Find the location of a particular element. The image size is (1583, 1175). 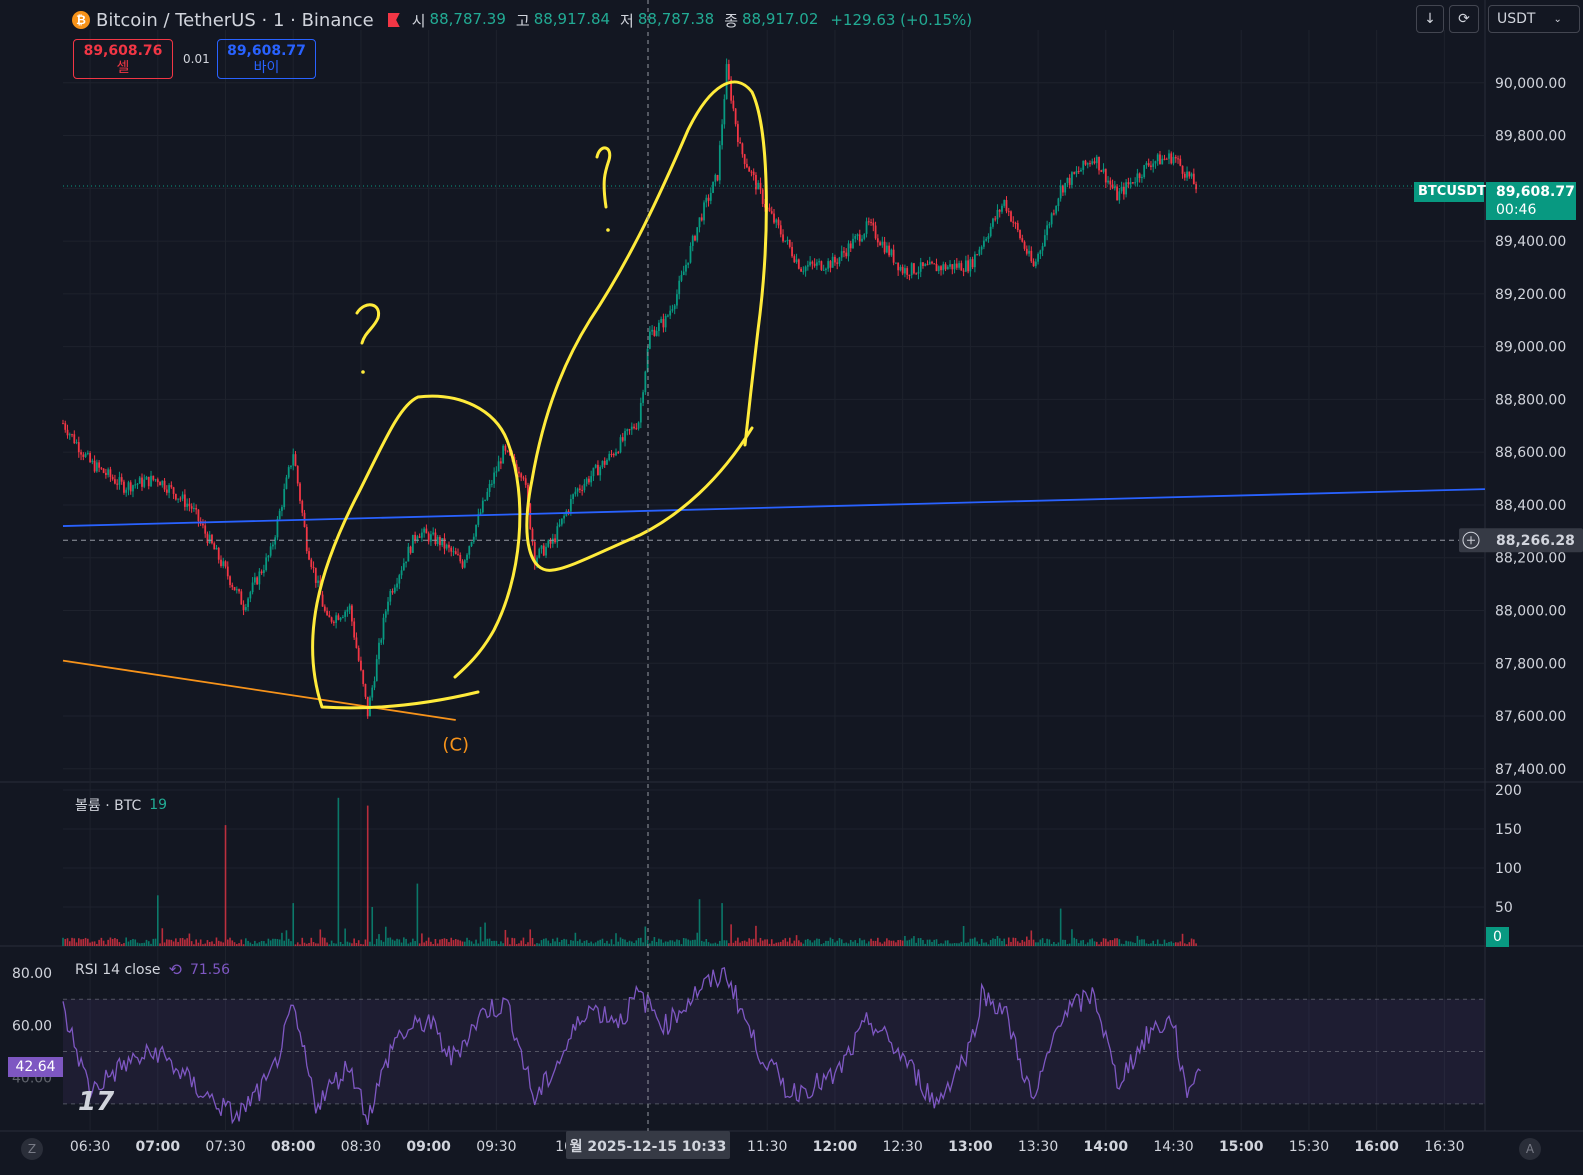

buy-button: 89,608.77 바이 is located at coordinates (266, 59).